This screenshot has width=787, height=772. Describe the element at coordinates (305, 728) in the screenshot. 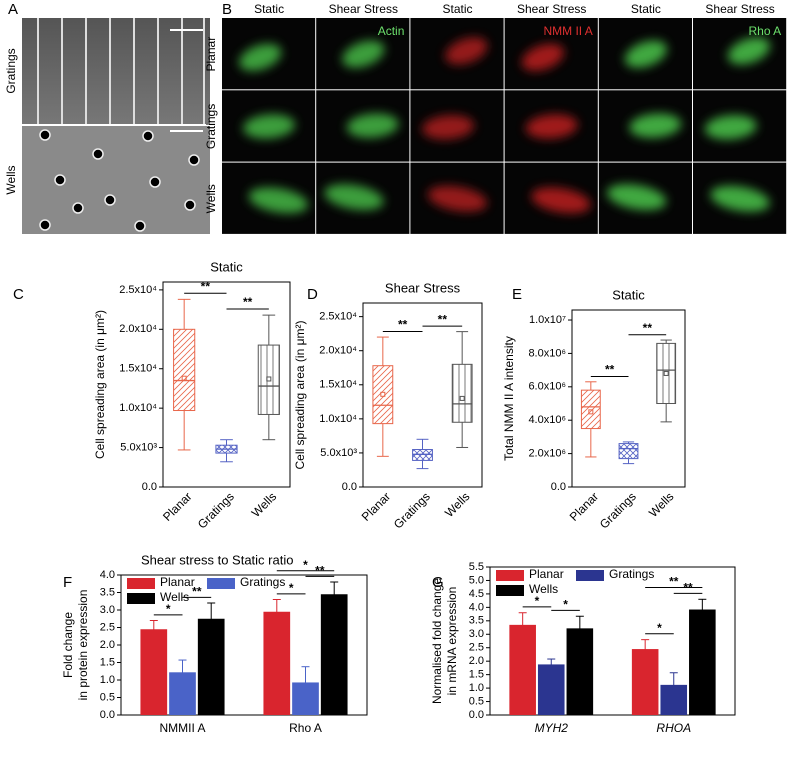

I see `x-tick-label: Rho A` at that location.